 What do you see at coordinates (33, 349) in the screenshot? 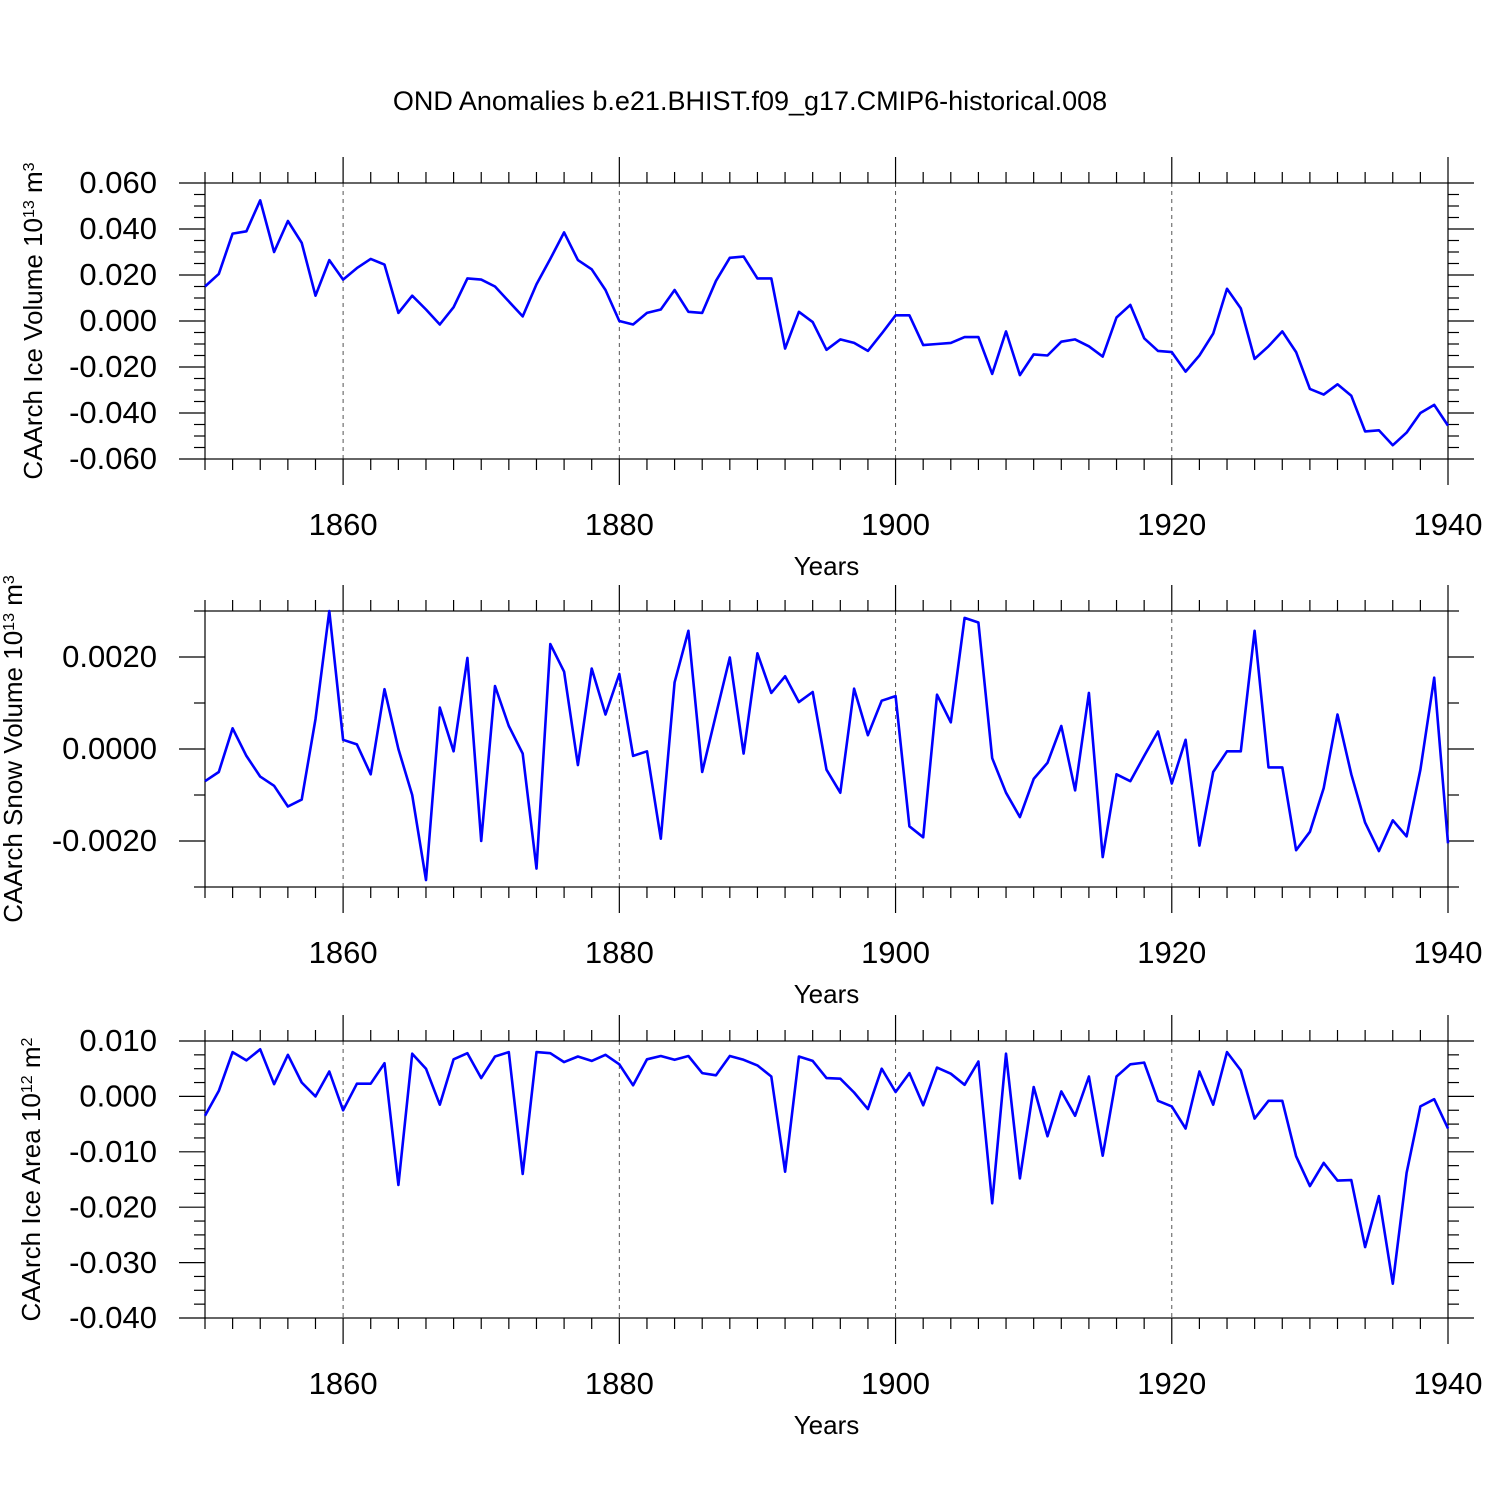
I see `y-axis-title-main: CAArch Ice Volume 10` at bounding box center [33, 349].